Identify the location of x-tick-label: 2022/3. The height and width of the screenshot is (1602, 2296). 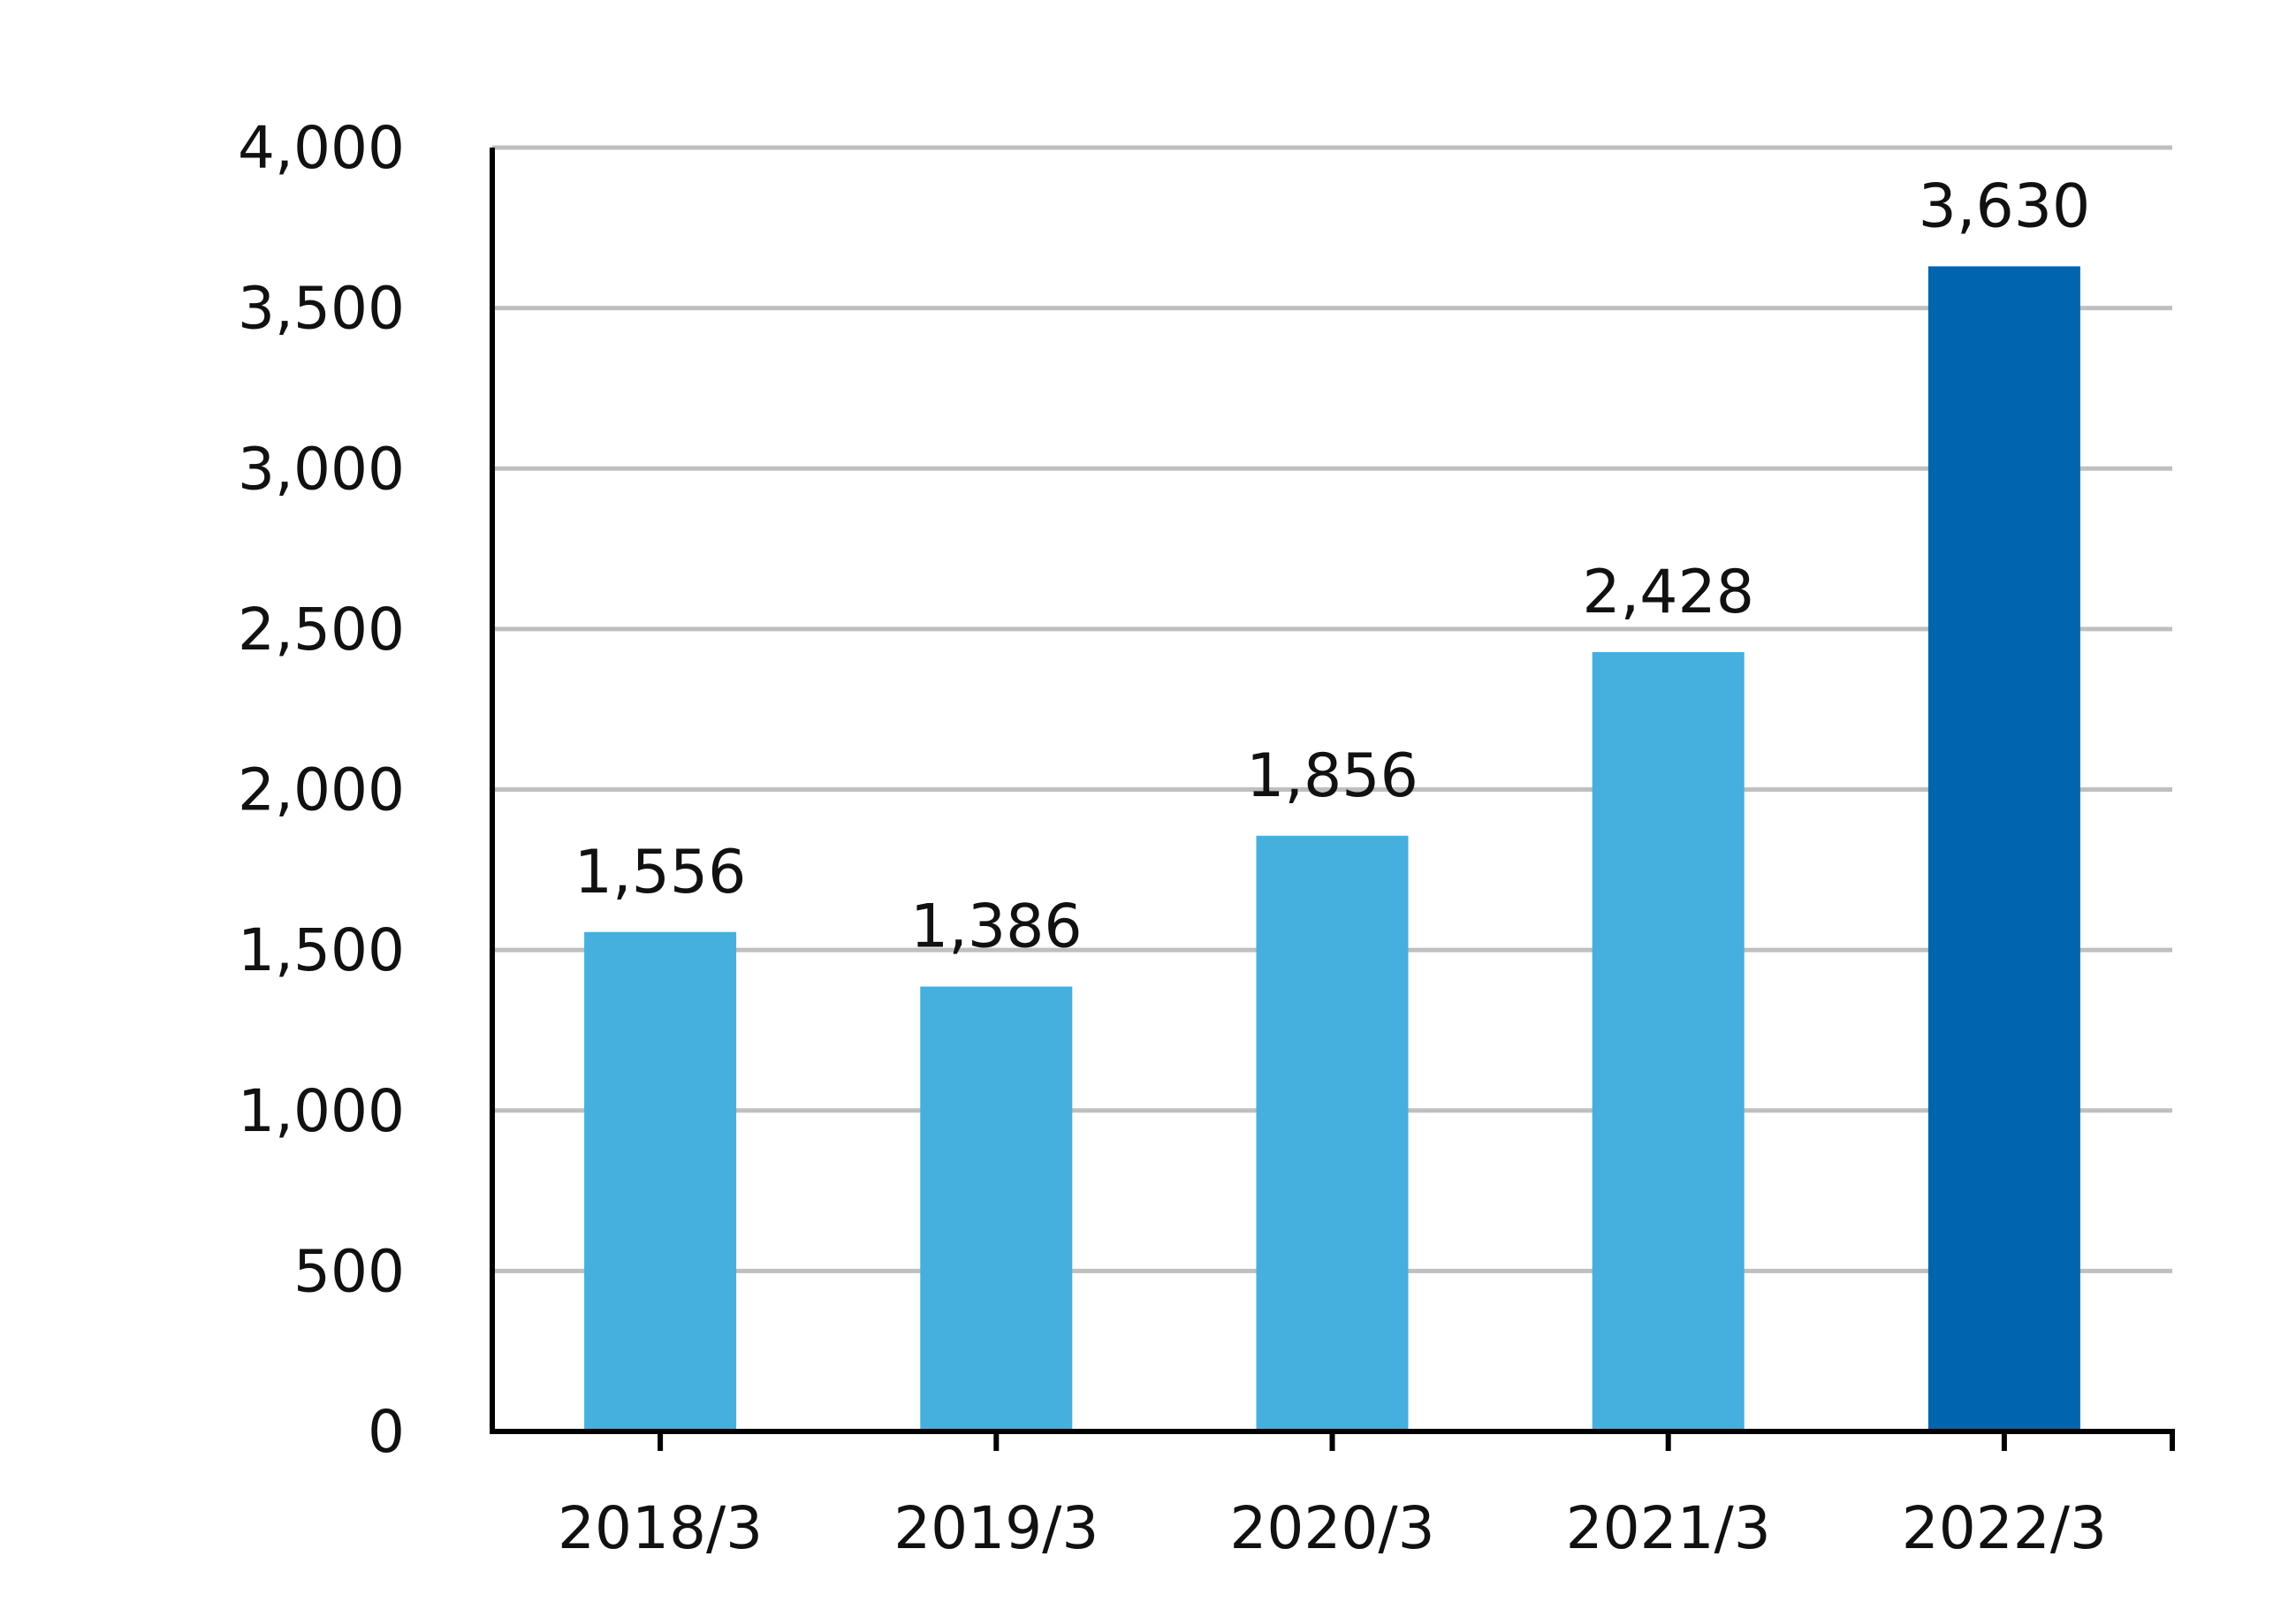
(2005, 1528).